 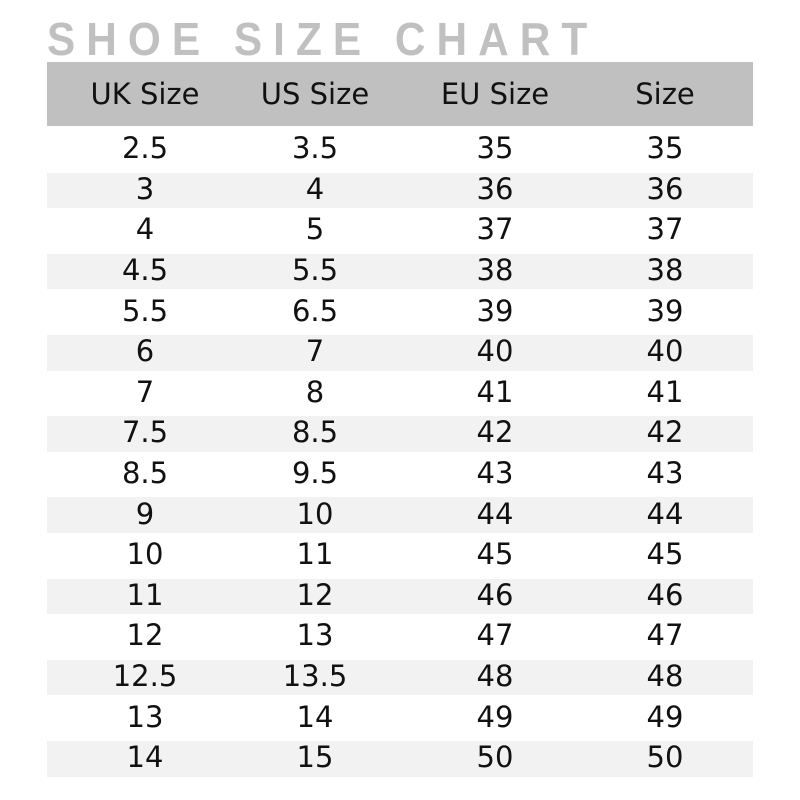 I want to click on table-cell: 8, so click(x=315, y=391).